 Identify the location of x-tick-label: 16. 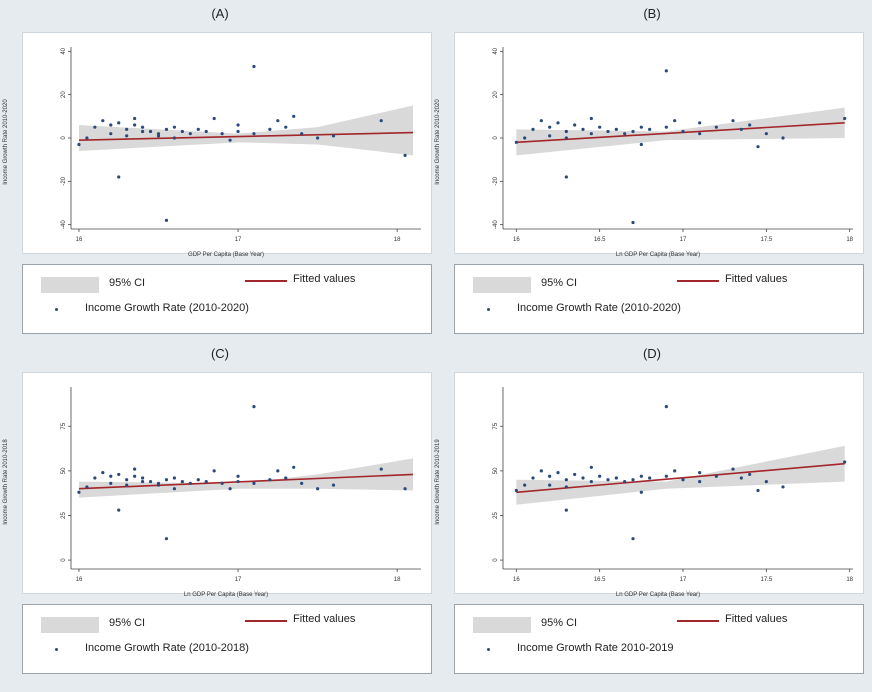
(516, 580).